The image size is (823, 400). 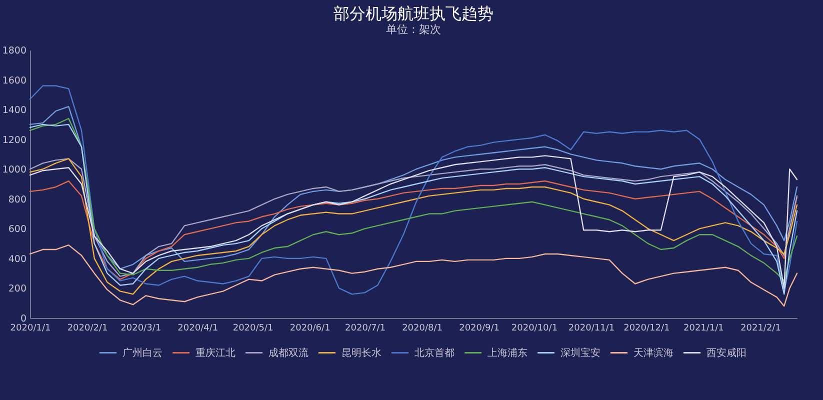 I want to click on x-tick-label: 2020/6/1, so click(x=310, y=329).